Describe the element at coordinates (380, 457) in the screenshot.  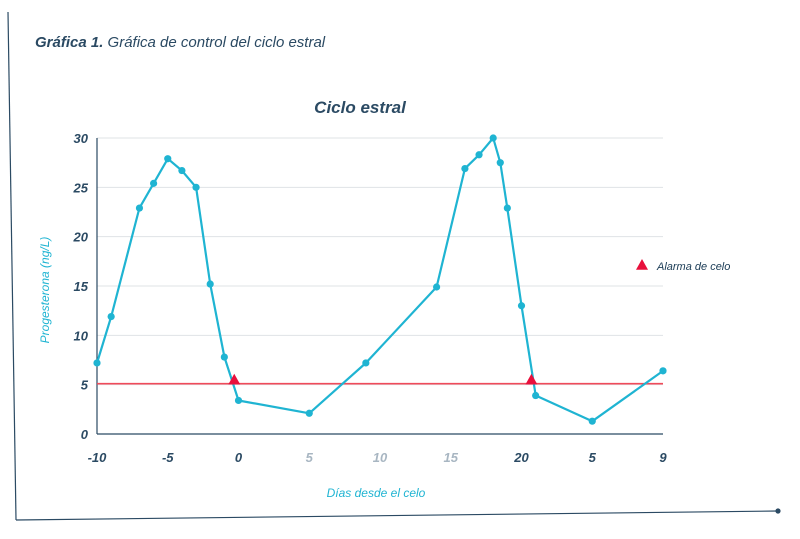
I see `x-tick-label: 10` at that location.